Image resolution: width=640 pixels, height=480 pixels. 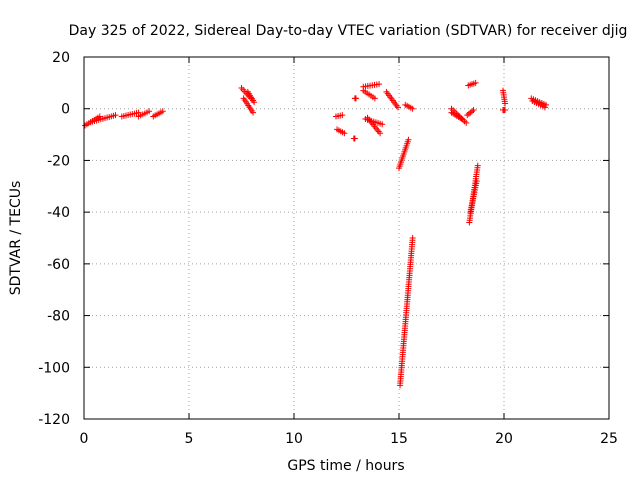 What do you see at coordinates (189, 439) in the screenshot?
I see `x-tick-label: 5` at bounding box center [189, 439].